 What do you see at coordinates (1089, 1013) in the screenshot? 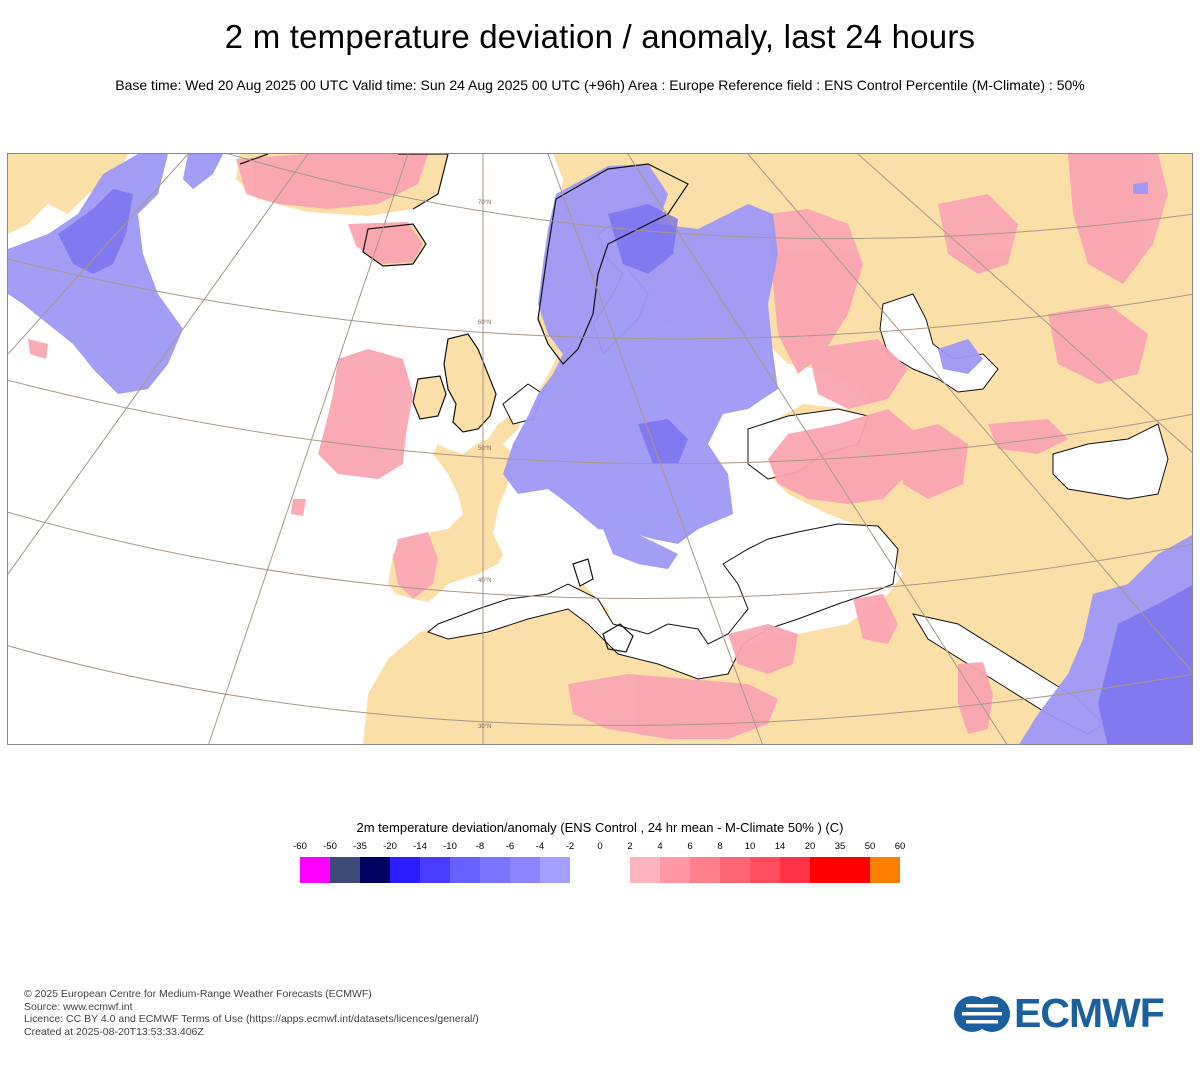
I see `ecmwf-logo-text: ECMWF` at bounding box center [1089, 1013].